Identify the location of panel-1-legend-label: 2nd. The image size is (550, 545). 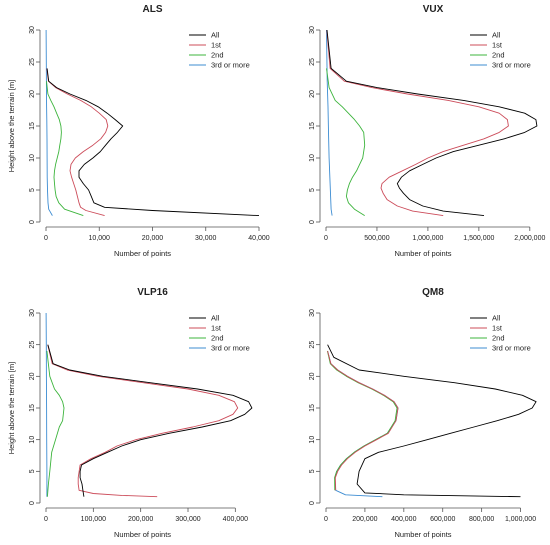
(498, 55).